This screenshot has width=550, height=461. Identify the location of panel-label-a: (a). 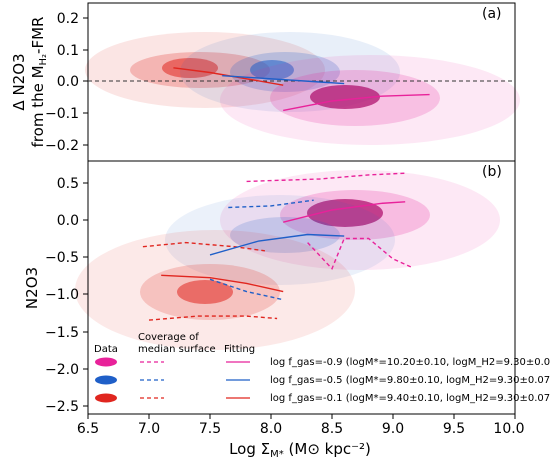
(492, 14).